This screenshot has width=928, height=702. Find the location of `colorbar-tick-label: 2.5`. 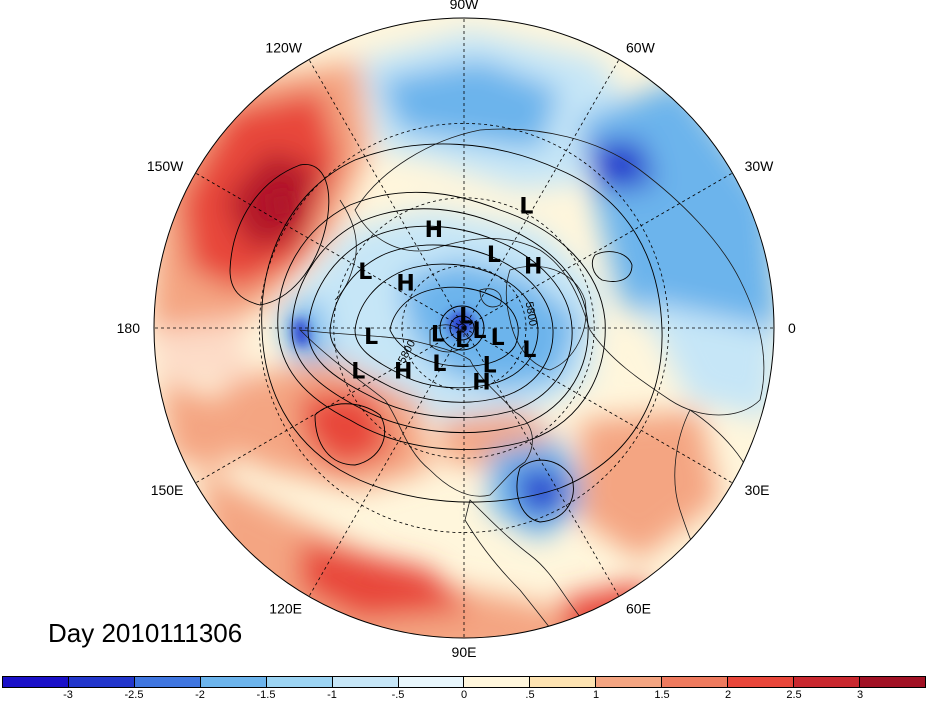

colorbar-tick-label: 2.5 is located at coordinates (794, 695).